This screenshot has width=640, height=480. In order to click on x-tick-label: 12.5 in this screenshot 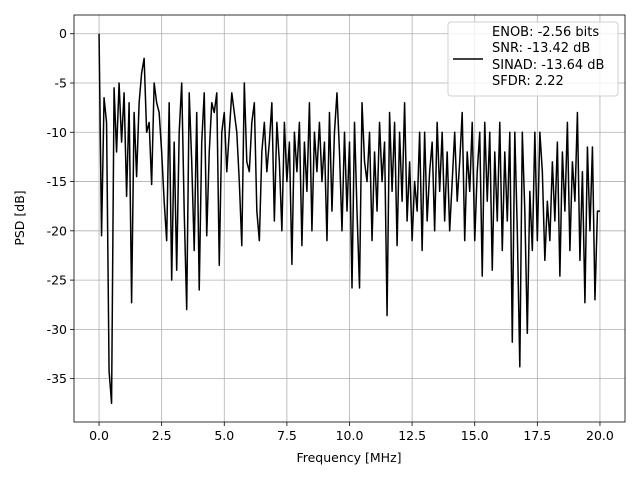, I will do `click(412, 435)`.